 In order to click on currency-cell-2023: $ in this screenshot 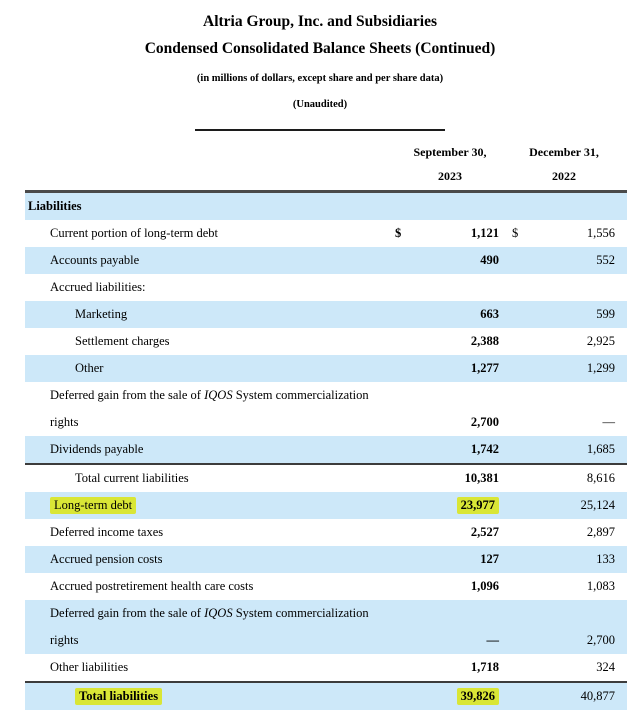, I will do `click(398, 233)`.